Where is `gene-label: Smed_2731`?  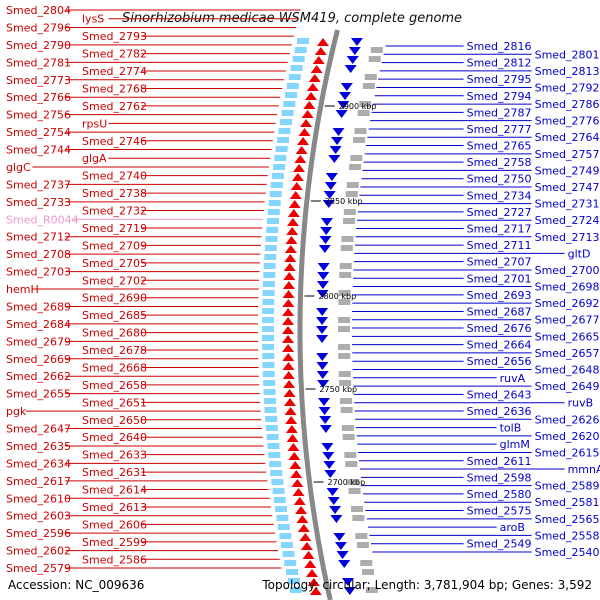 gene-label: Smed_2731 is located at coordinates (567, 204).